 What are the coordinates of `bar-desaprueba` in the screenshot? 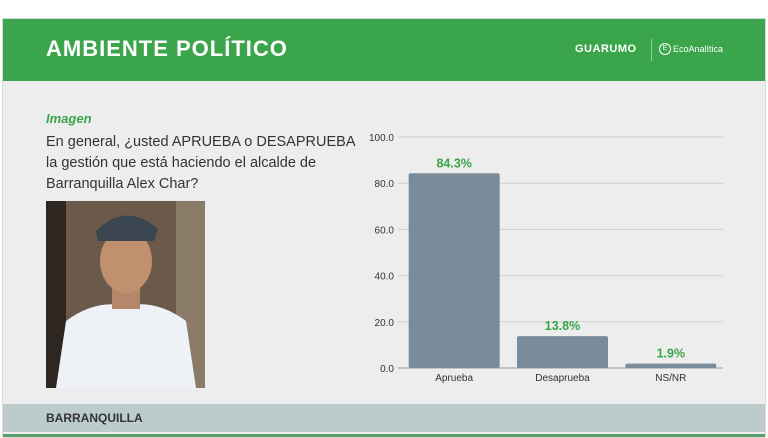 It's located at (562, 352).